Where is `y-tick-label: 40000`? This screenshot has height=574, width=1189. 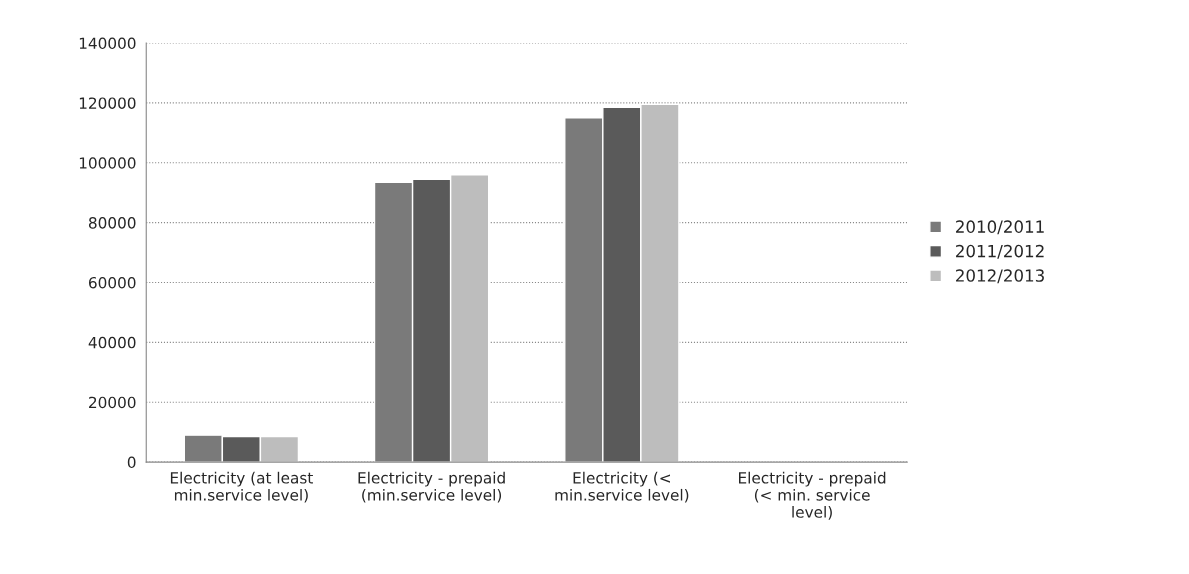 y-tick-label: 40000 is located at coordinates (112, 342).